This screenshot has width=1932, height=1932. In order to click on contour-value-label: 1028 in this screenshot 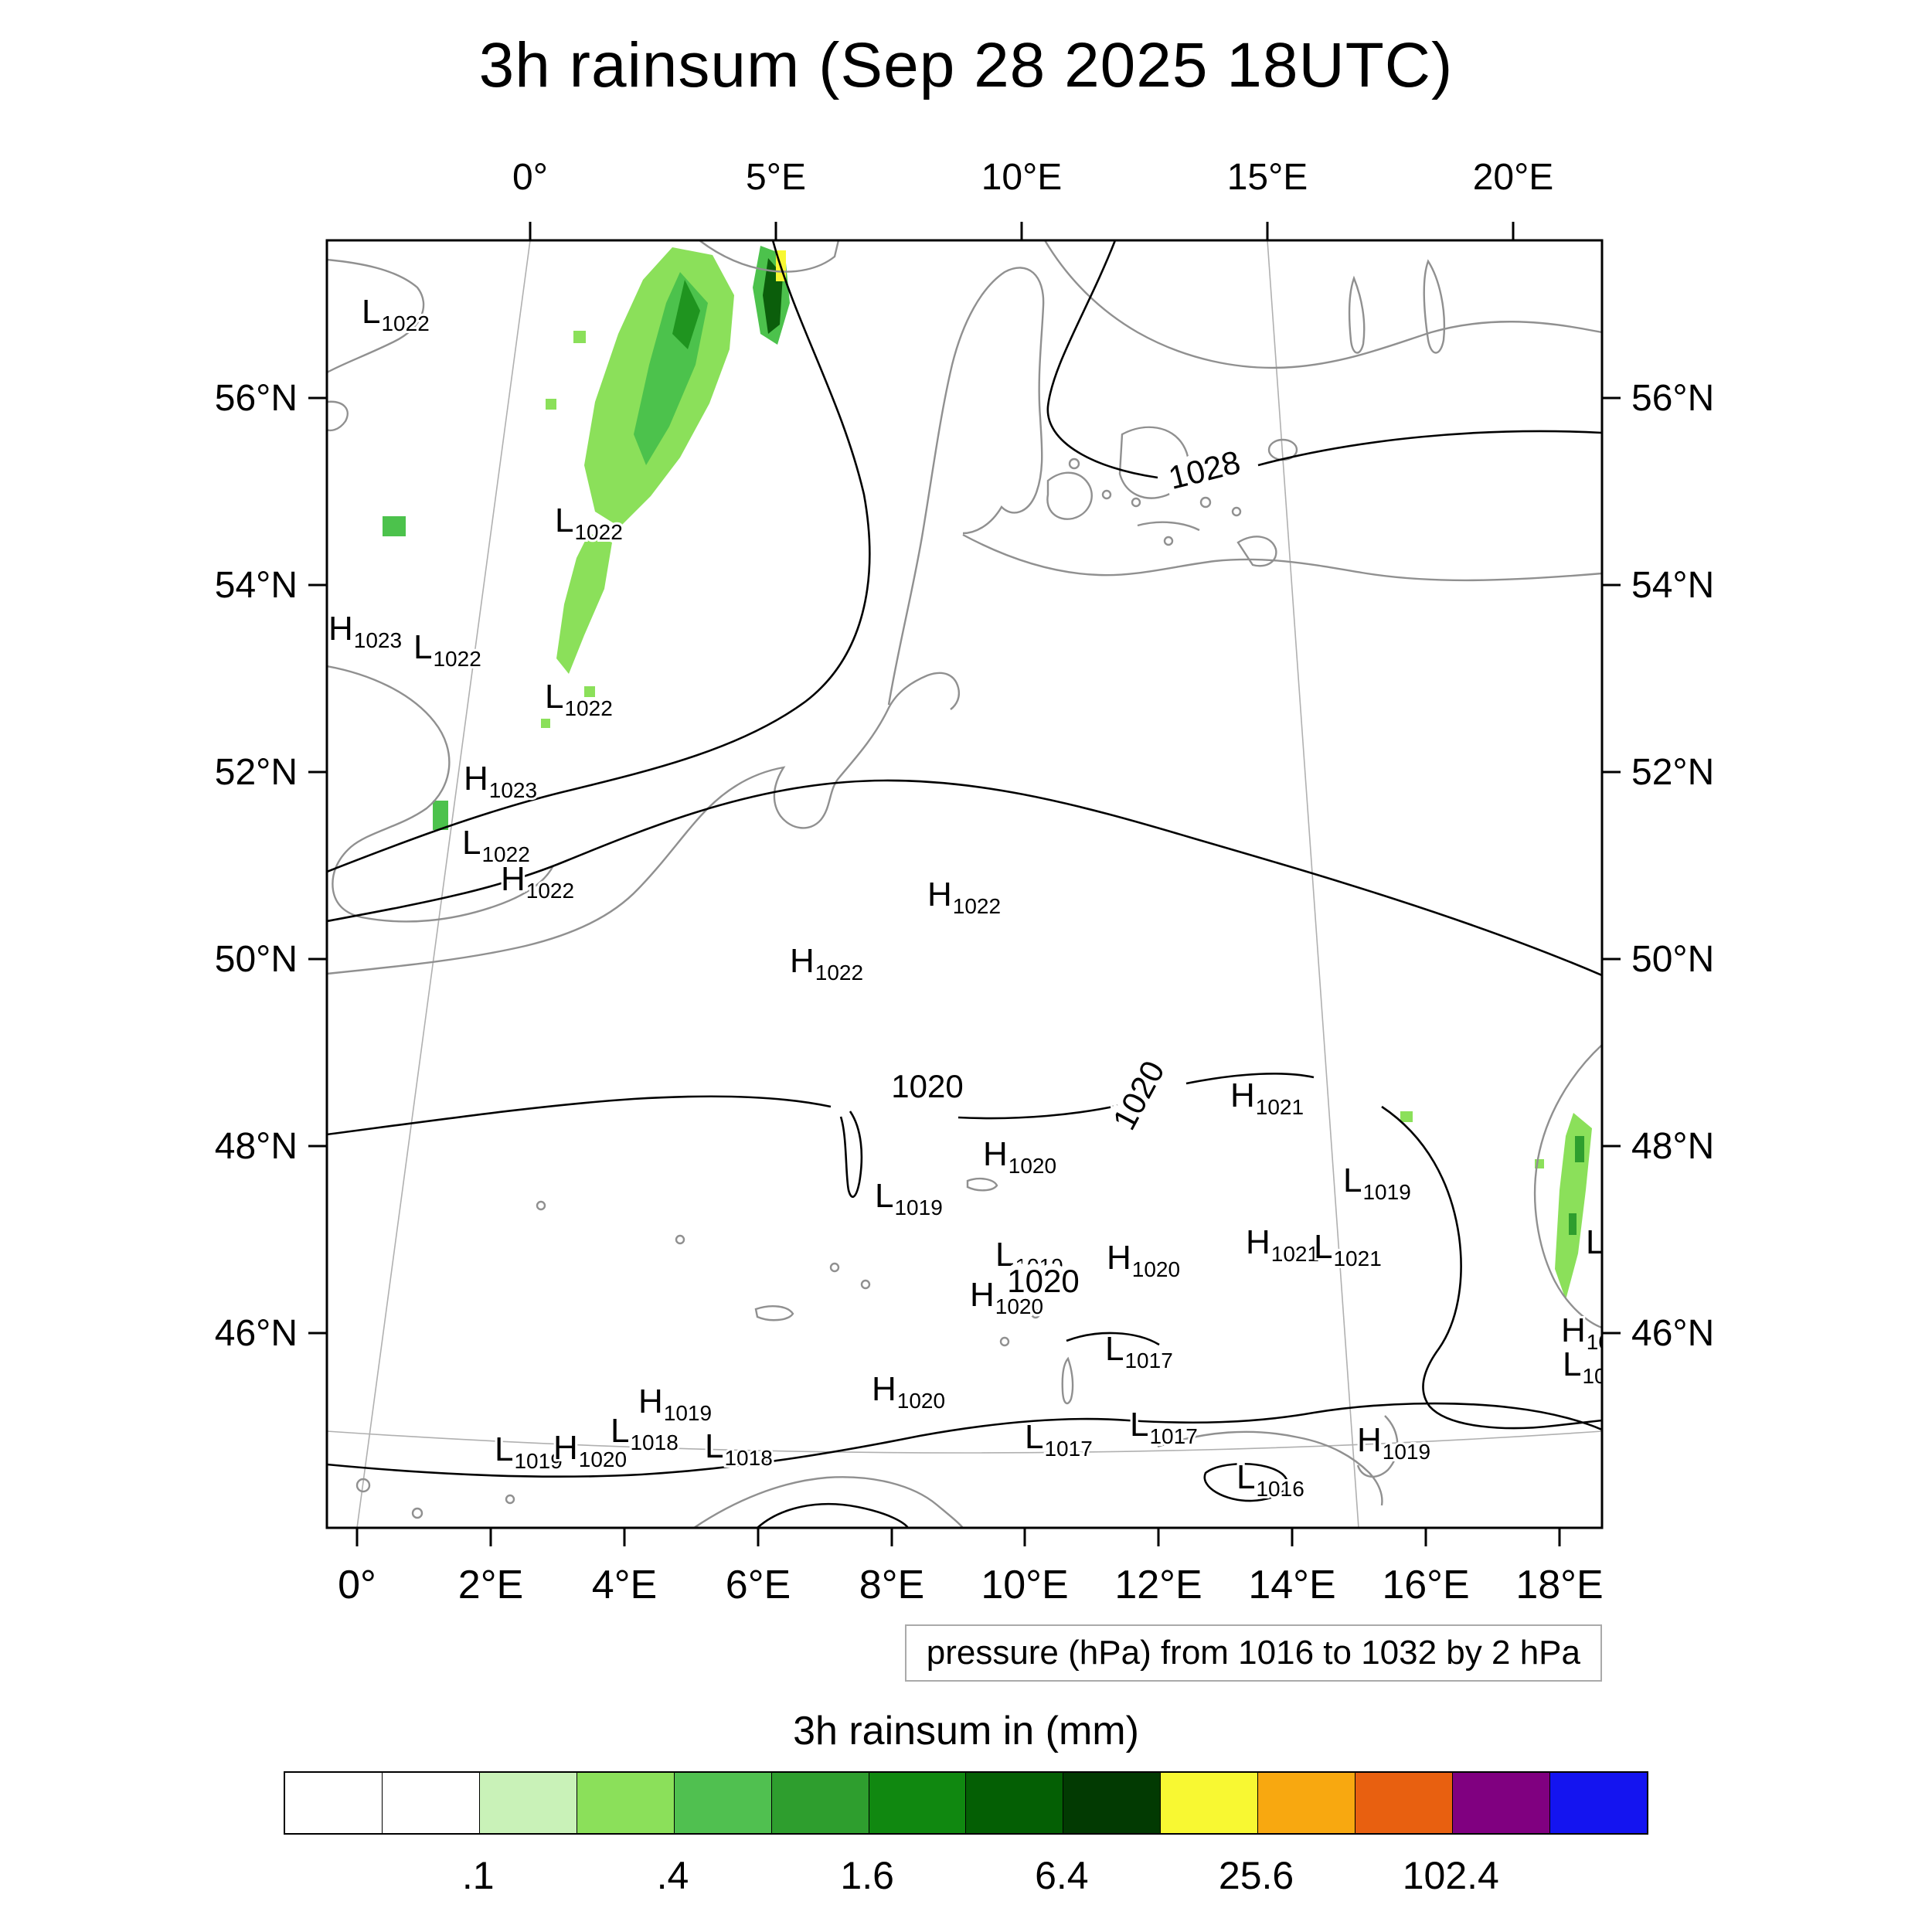, I will do `click(1204, 470)`.